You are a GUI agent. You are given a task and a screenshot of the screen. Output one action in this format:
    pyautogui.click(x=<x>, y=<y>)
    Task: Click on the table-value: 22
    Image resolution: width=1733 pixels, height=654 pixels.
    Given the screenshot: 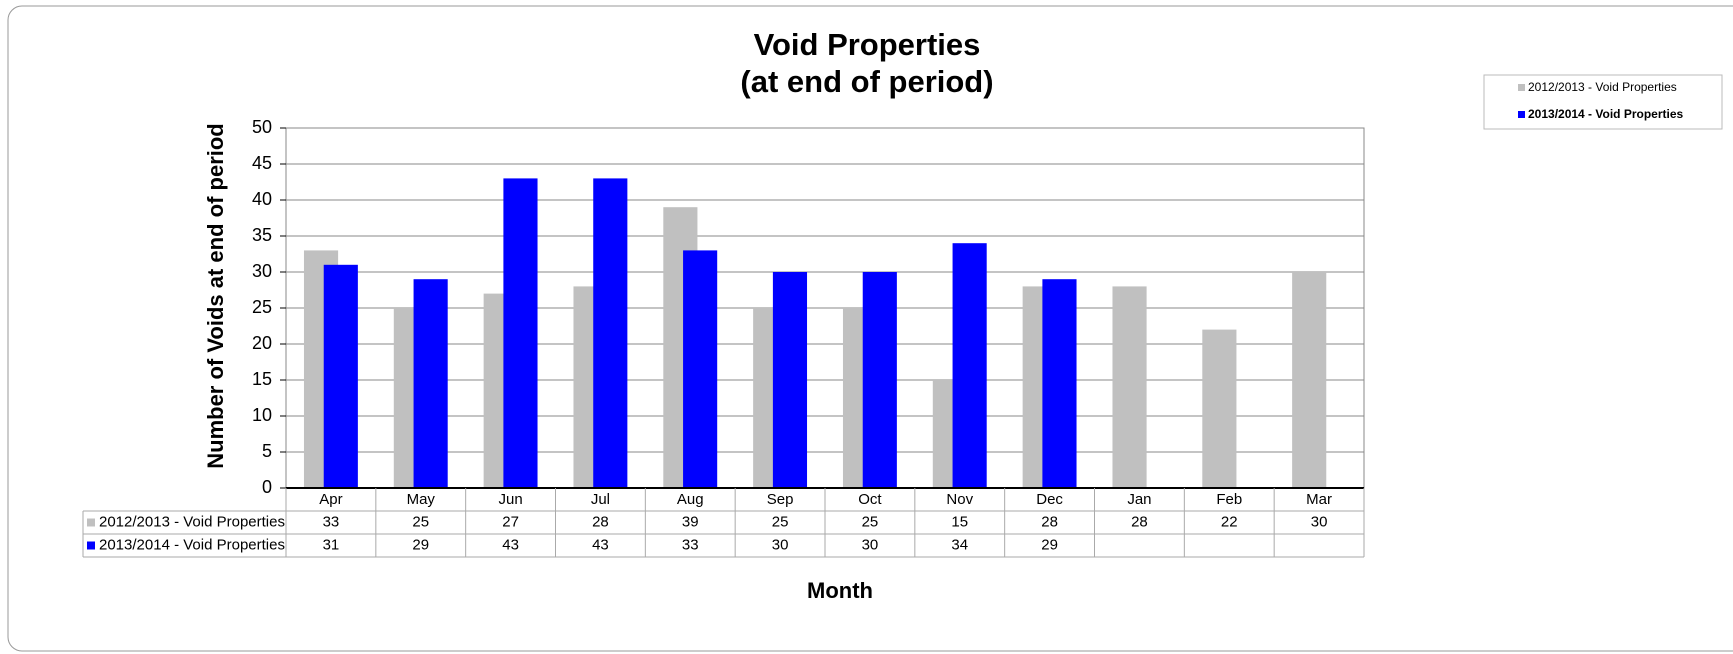 What is the action you would take?
    pyautogui.click(x=1229, y=521)
    